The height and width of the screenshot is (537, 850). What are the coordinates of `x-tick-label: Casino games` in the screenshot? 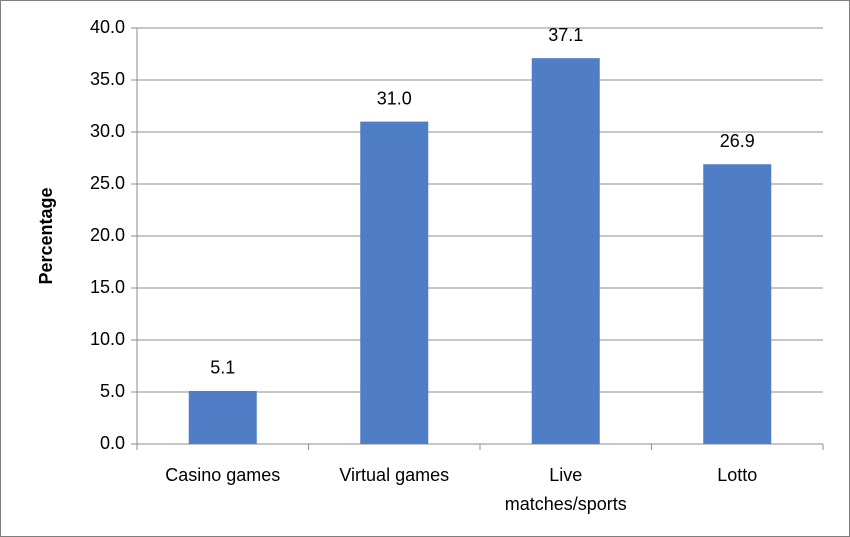 It's located at (222, 475).